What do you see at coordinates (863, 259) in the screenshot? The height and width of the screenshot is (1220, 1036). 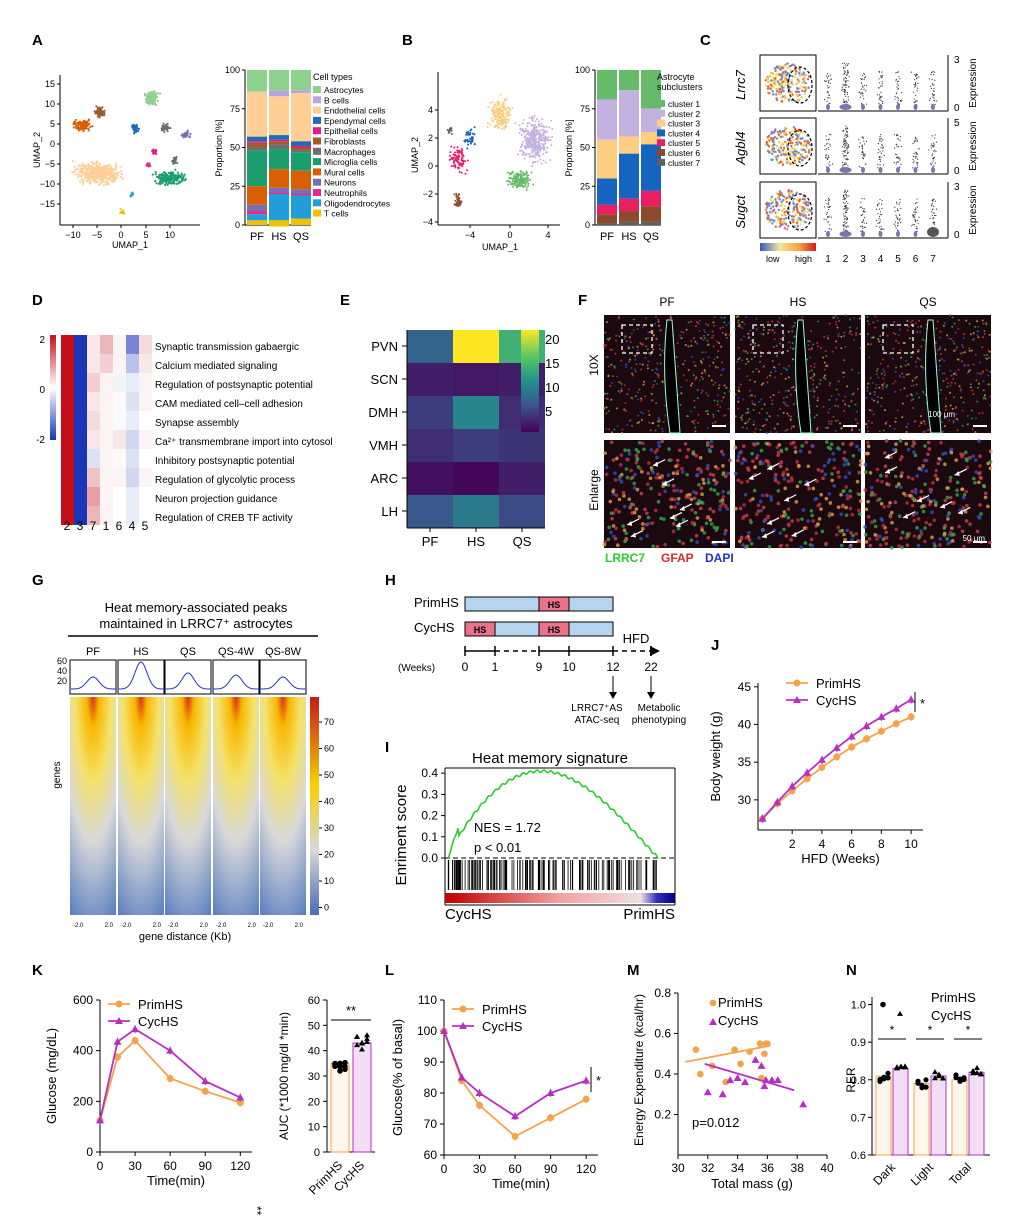 I see `x-tick: 3` at bounding box center [863, 259].